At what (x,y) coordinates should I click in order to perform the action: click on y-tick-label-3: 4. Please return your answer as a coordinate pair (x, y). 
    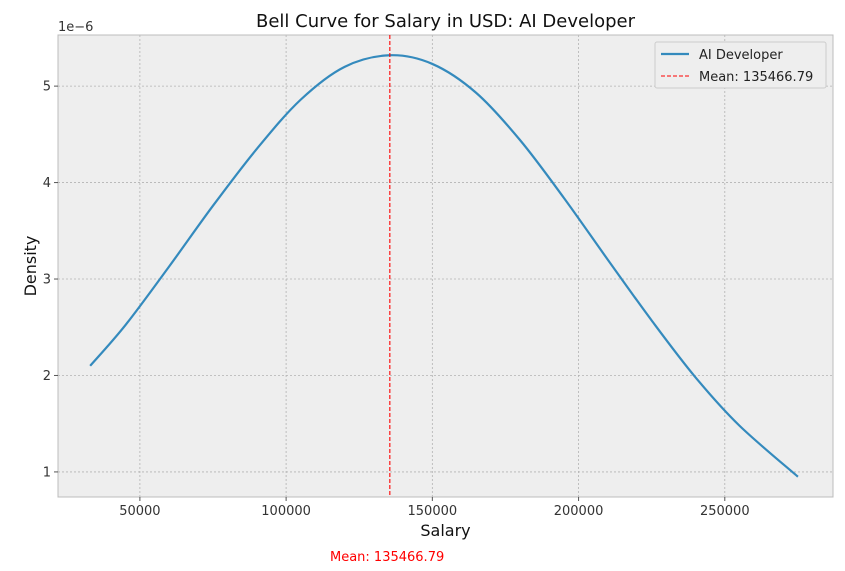
    Looking at the image, I should click on (47, 183).